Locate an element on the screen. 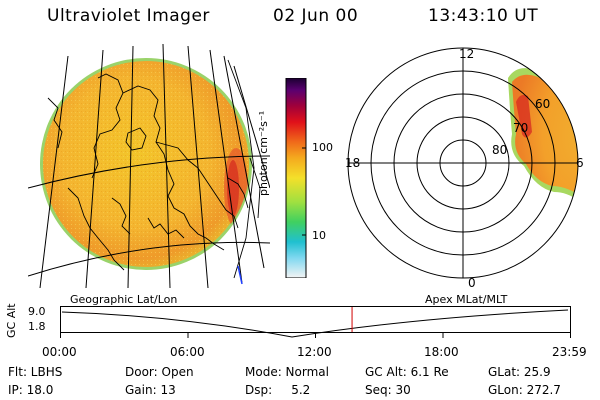  image-time: 13:43:10 UT is located at coordinates (483, 16).